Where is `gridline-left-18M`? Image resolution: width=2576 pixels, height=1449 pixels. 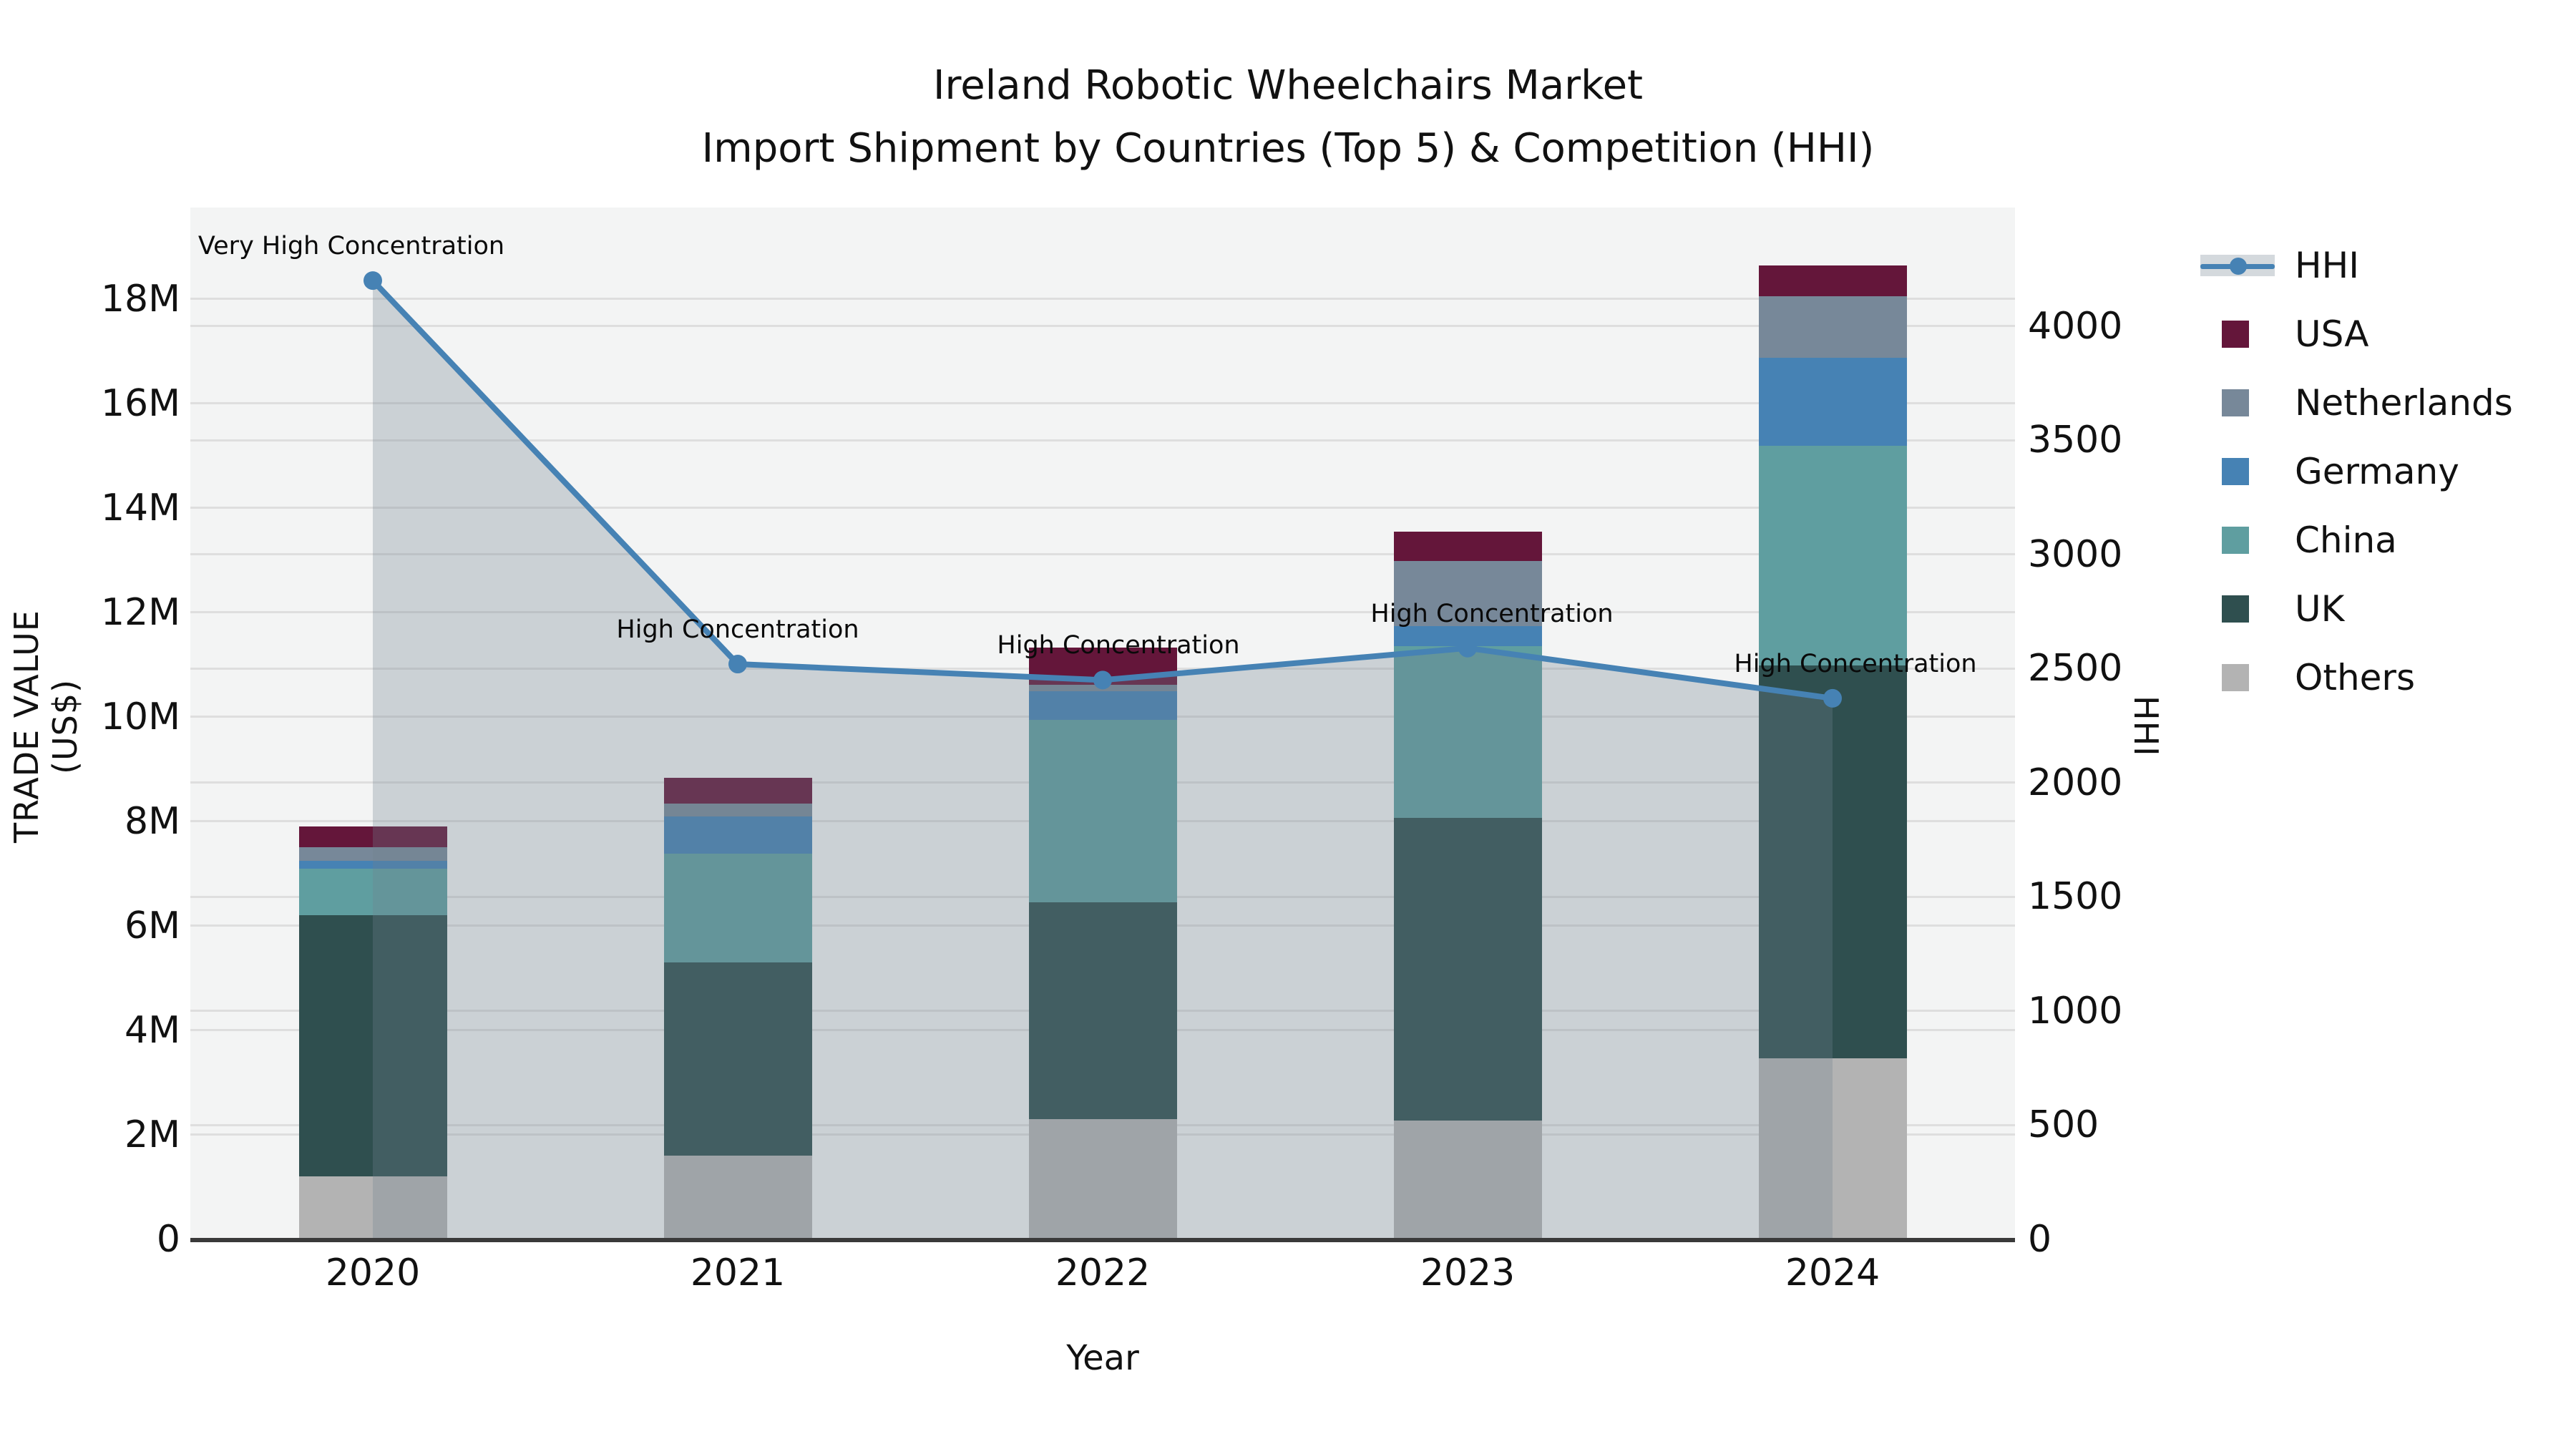
gridline-left-18M is located at coordinates (1102, 299).